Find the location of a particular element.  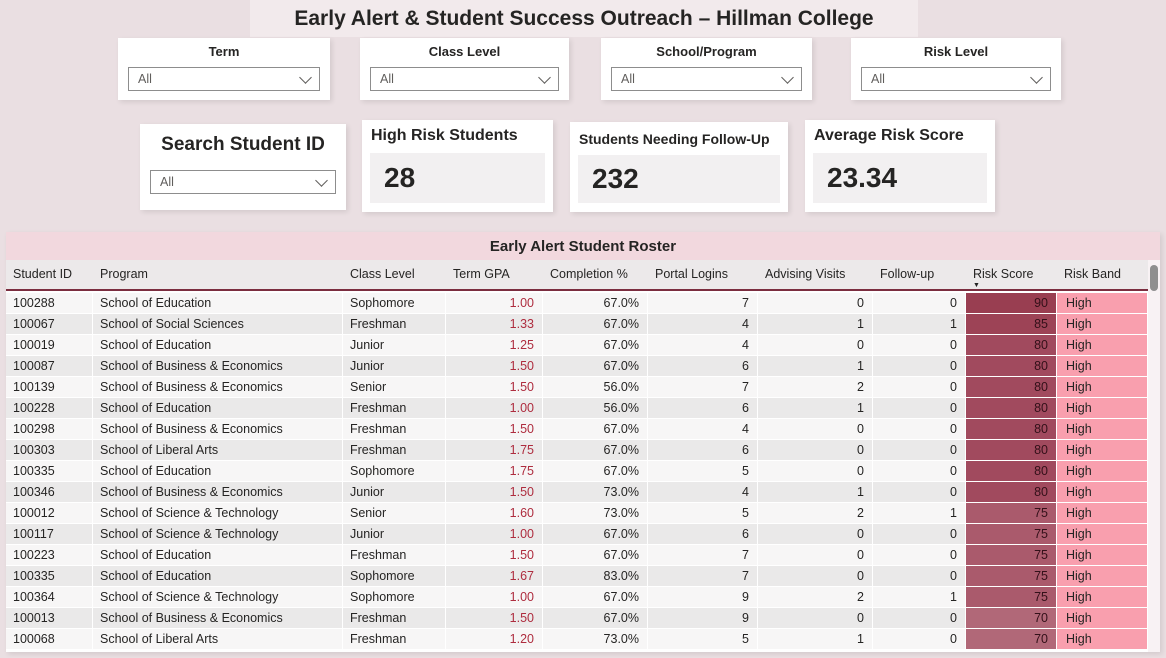

vertical-scrollbar is located at coordinates (1154, 456).